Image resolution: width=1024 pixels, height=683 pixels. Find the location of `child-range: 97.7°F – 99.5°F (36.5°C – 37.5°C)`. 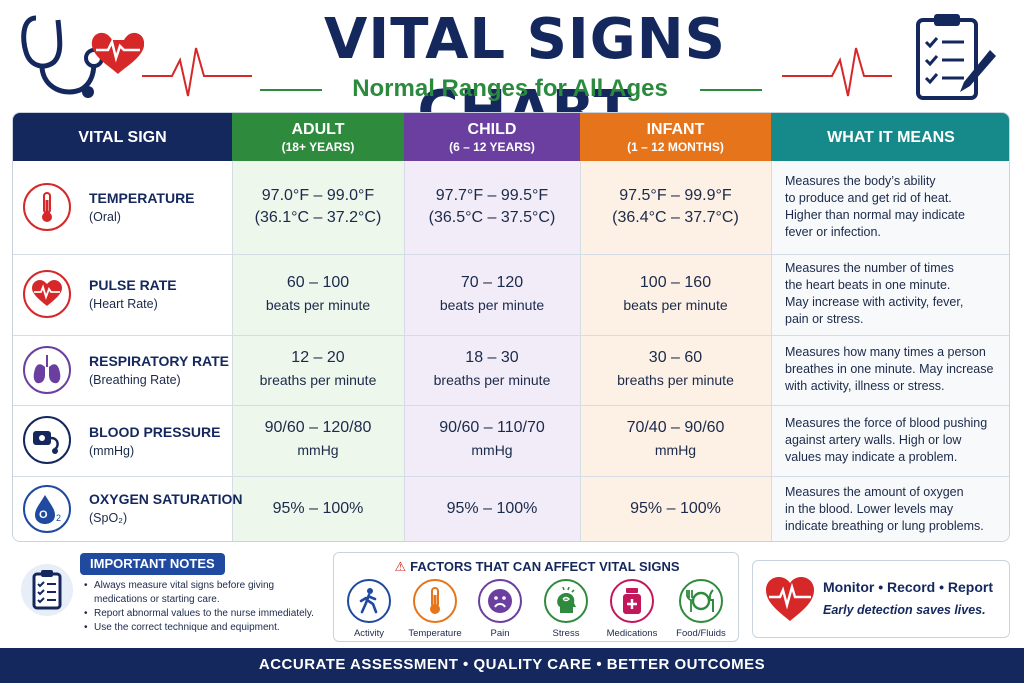

child-range: 97.7°F – 99.5°F (36.5°C – 37.5°C) is located at coordinates (492, 207).